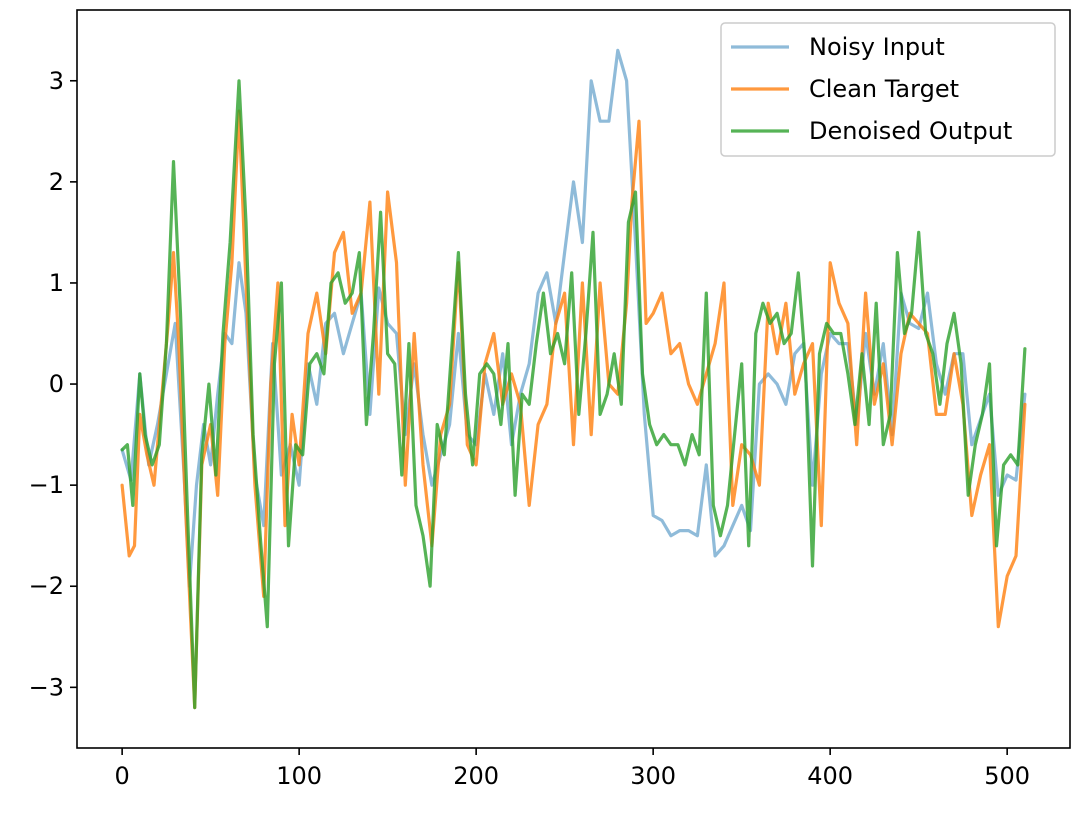 The image size is (1087, 815). I want to click on legend-label: Denoised Output, so click(910, 131).